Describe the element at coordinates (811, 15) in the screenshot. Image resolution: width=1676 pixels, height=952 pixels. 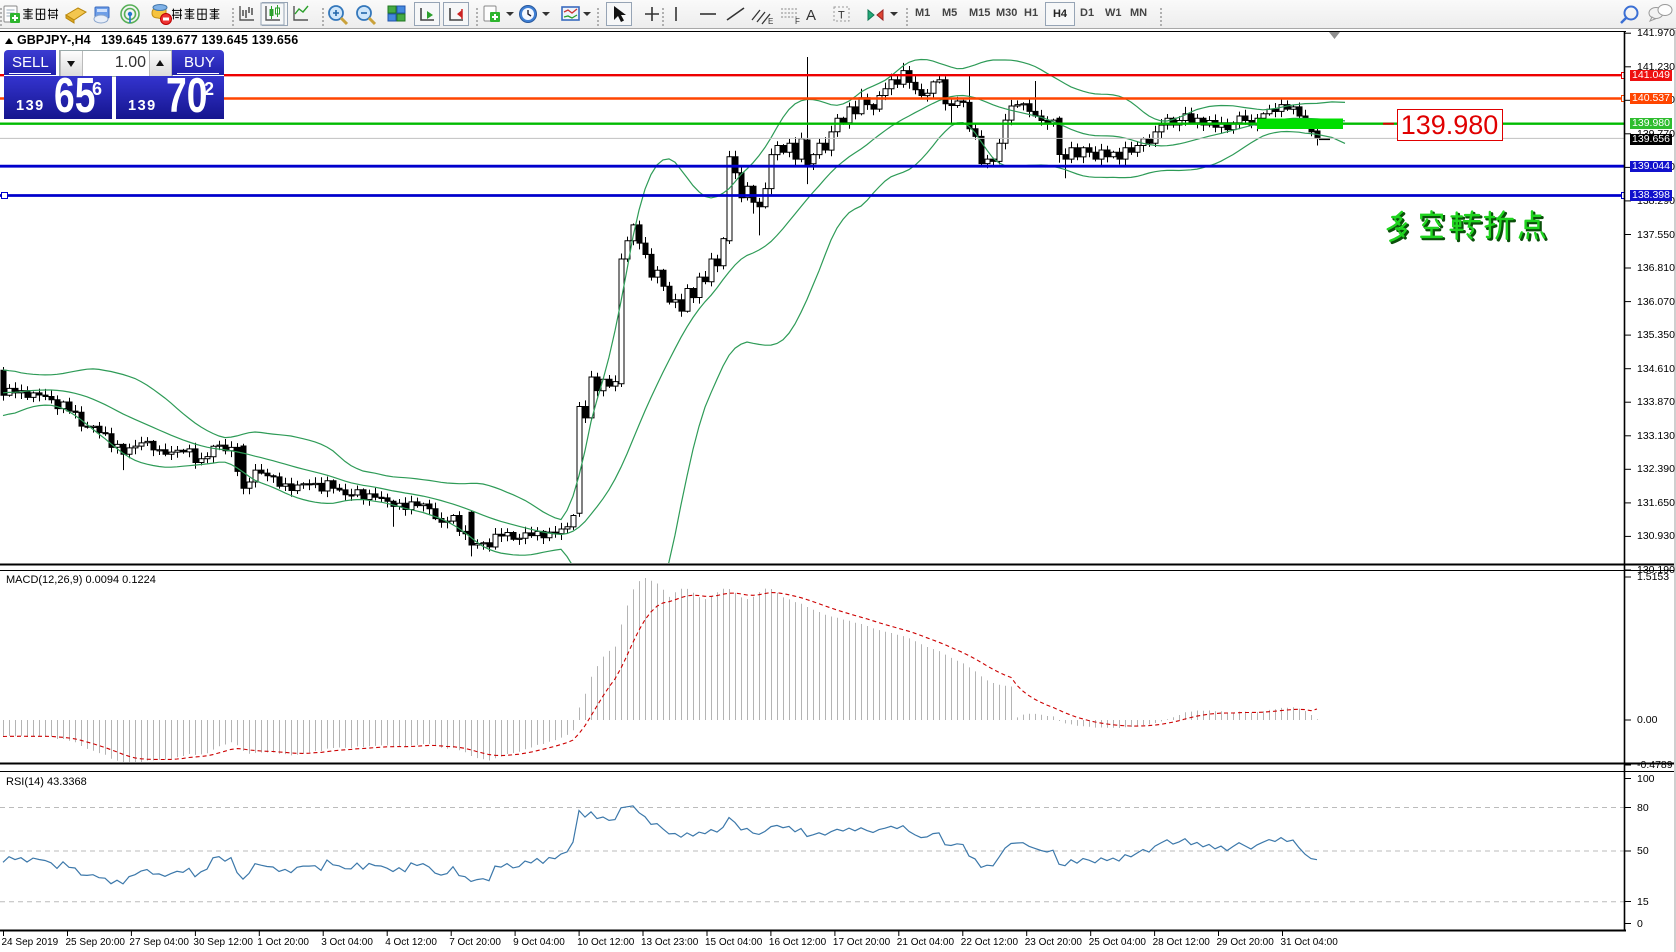
I see `svg-text: A` at that location.